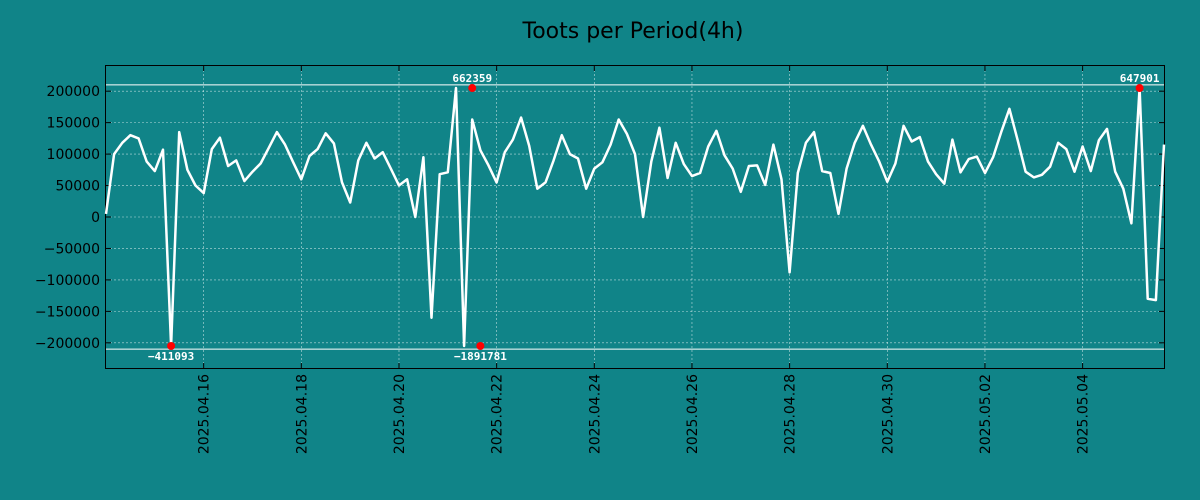 The height and width of the screenshot is (500, 1200). I want to click on y-tick-label: −200000, so click(67, 344).